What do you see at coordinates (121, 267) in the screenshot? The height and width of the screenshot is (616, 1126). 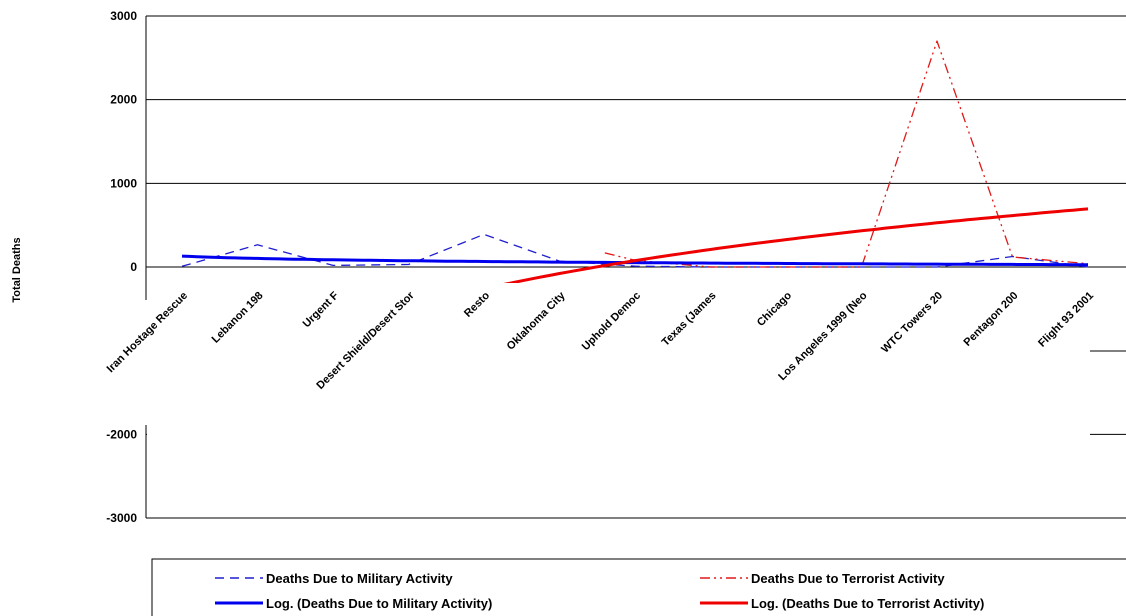 I see `y-tick-labels: -3000 -2000 0 1000 2000 3000` at bounding box center [121, 267].